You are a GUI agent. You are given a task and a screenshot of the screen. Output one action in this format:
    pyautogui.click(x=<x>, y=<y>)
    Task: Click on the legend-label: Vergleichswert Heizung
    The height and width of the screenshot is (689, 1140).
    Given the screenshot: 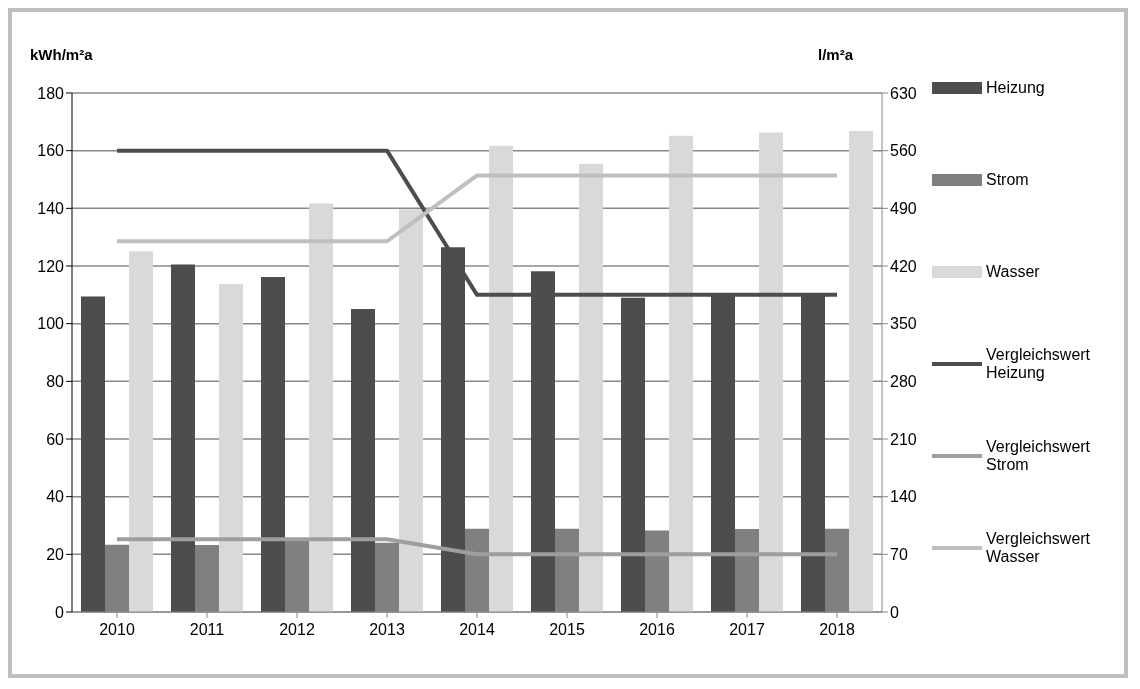 What is the action you would take?
    pyautogui.click(x=1039, y=364)
    